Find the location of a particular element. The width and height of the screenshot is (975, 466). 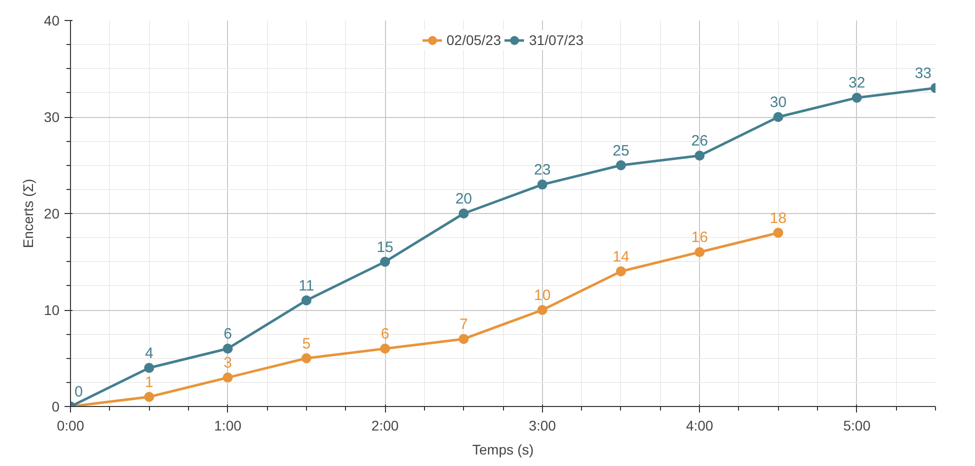

data-label: 23 is located at coordinates (542, 170).